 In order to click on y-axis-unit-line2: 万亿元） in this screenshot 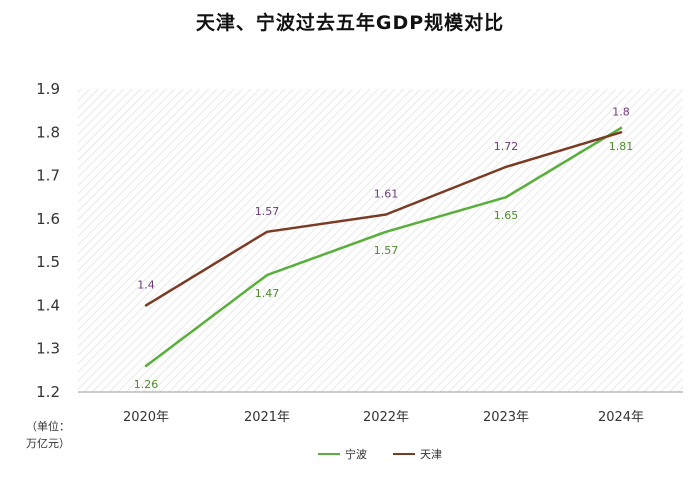, I will do `click(48, 443)`.